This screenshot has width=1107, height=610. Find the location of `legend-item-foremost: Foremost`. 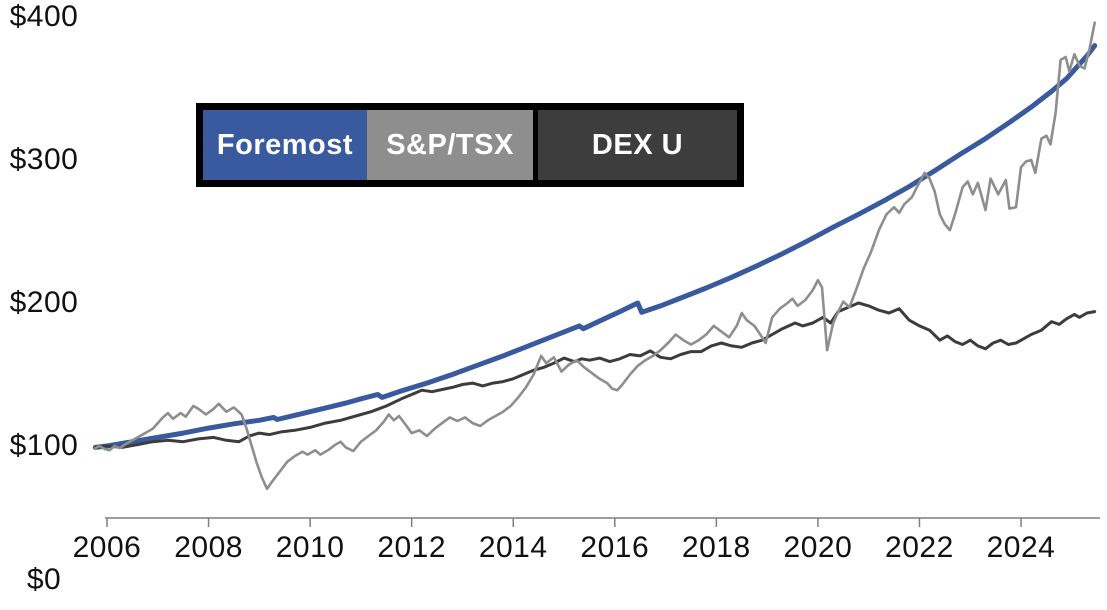

legend-item-foremost: Foremost is located at coordinates (285, 145).